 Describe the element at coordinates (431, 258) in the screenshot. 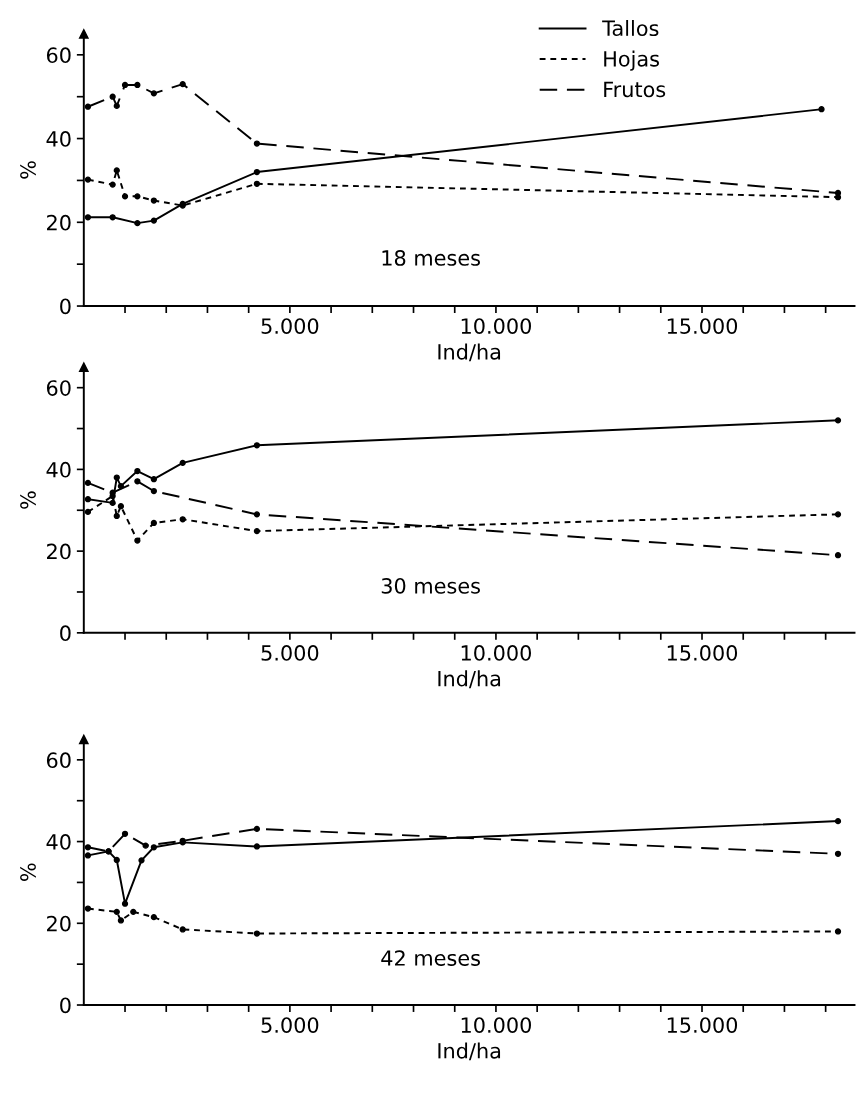

I see `text: 18 meses` at that location.